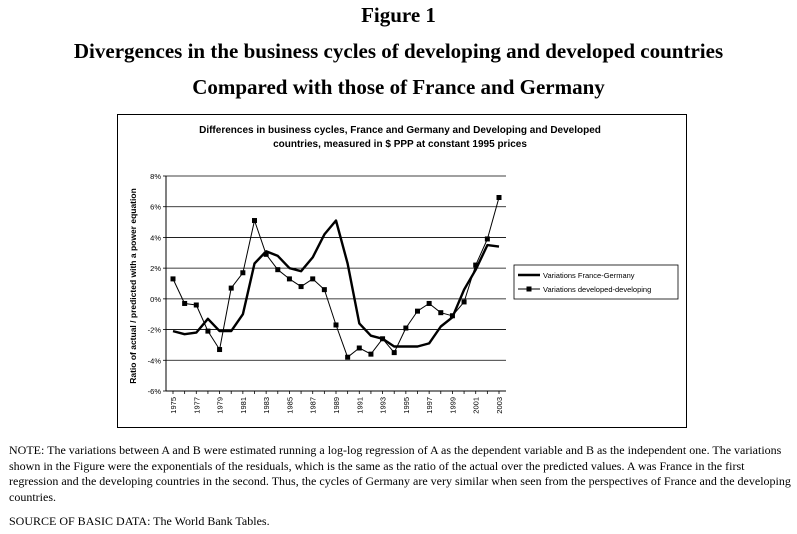 This screenshot has width=797, height=534. I want to click on x-tick-label: 1993, so click(383, 405).